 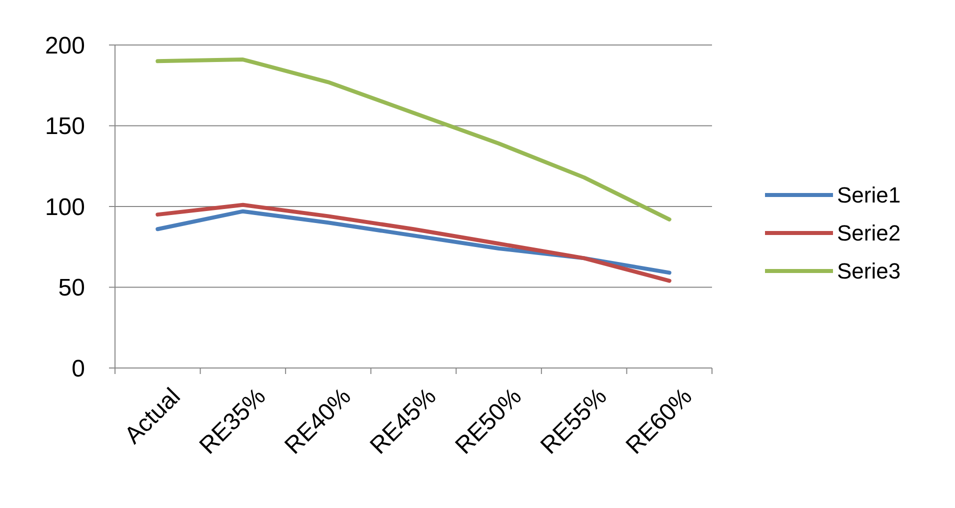 I want to click on y-tick-label: 150, so click(x=64, y=126).